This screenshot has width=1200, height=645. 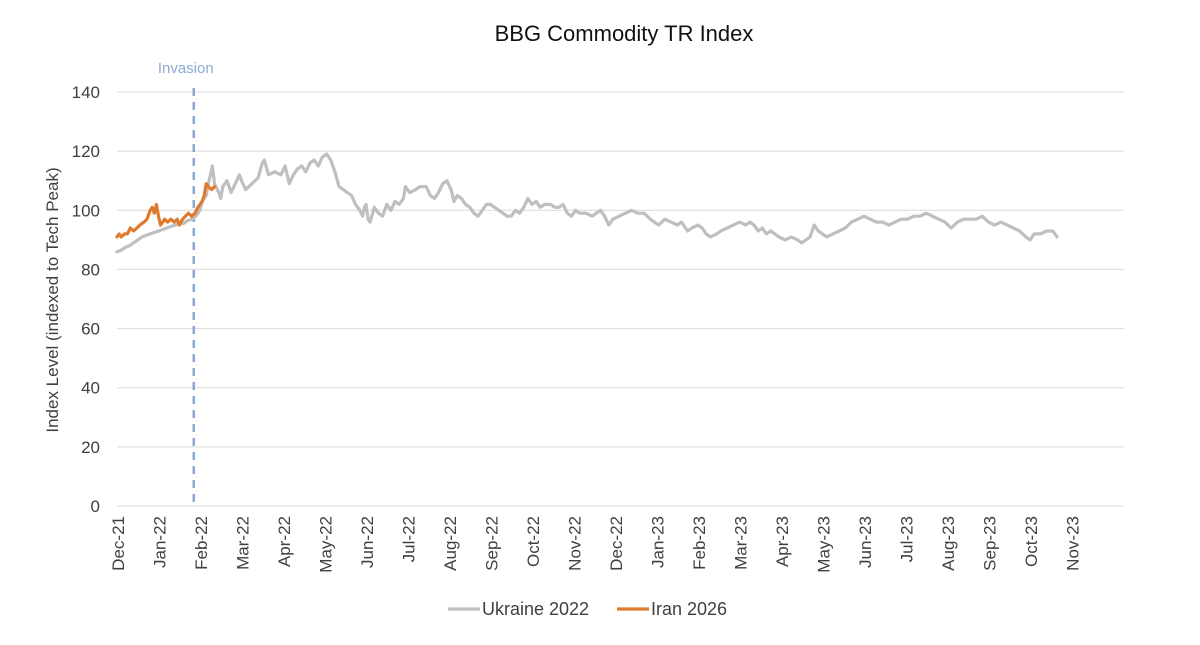 I want to click on x-tick-label: Jul-22, so click(x=409, y=539).